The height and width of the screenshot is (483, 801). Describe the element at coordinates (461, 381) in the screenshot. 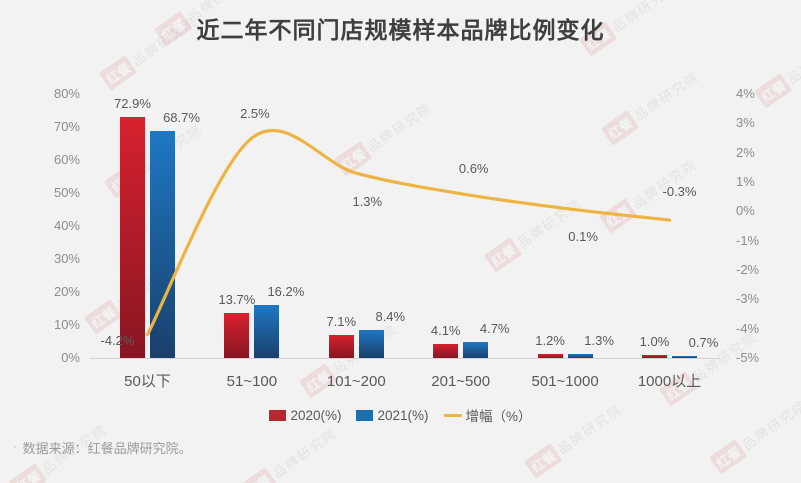

I see `x-category-3: 201~500` at that location.